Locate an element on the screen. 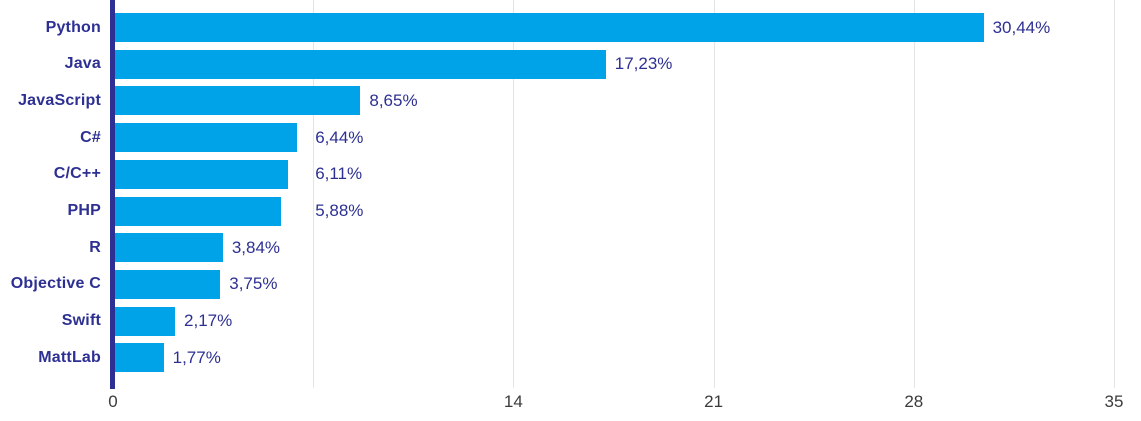 This screenshot has width=1141, height=421. value-label: 5,88% is located at coordinates (339, 210).